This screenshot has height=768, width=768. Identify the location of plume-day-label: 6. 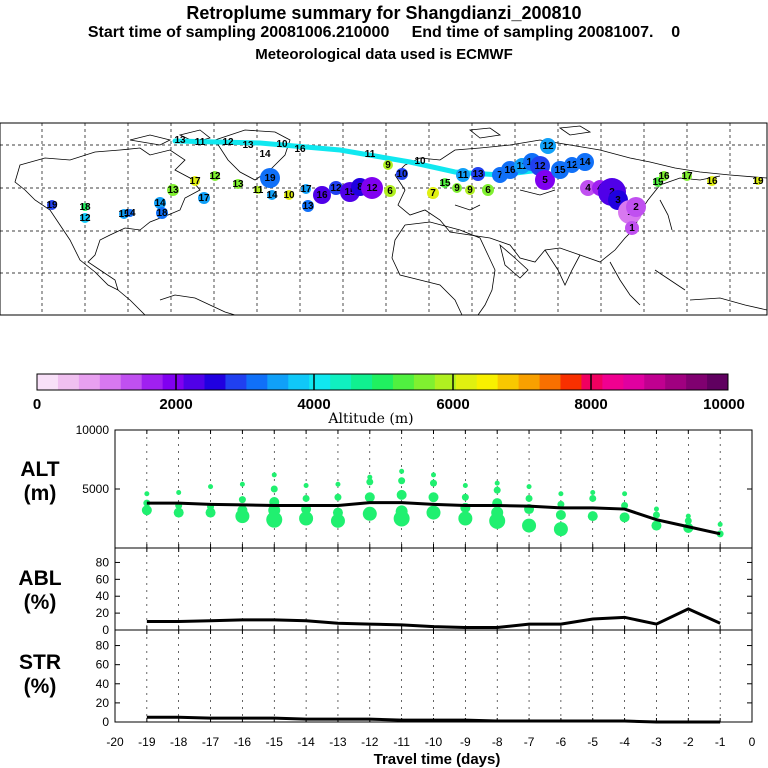
(390, 191).